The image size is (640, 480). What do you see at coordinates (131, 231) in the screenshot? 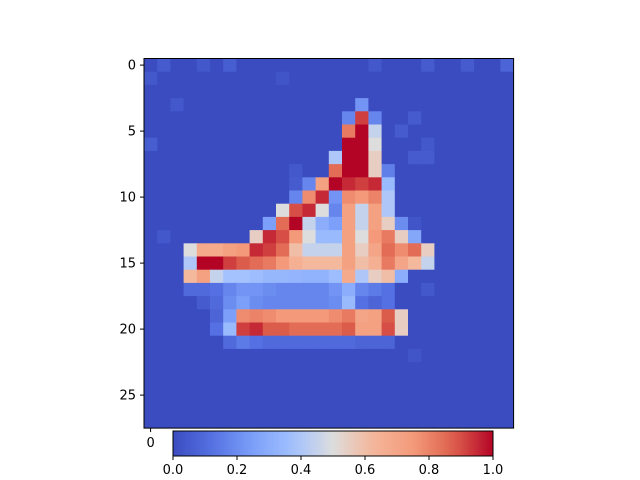
I see `y-axis: 0 5 10 15 20 25` at bounding box center [131, 231].